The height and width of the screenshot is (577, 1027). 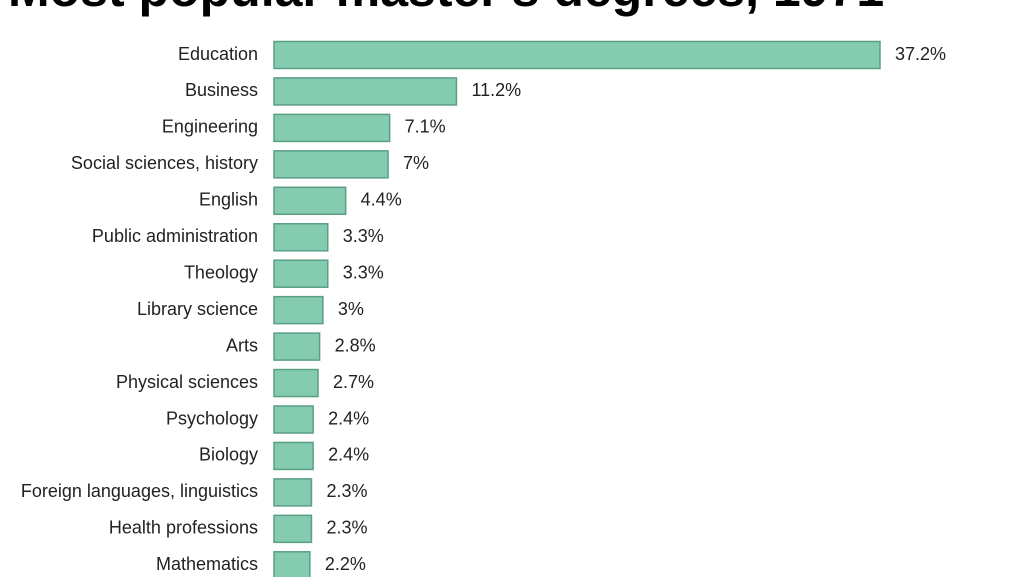 I want to click on category-label: Physical sciences, so click(x=187, y=382).